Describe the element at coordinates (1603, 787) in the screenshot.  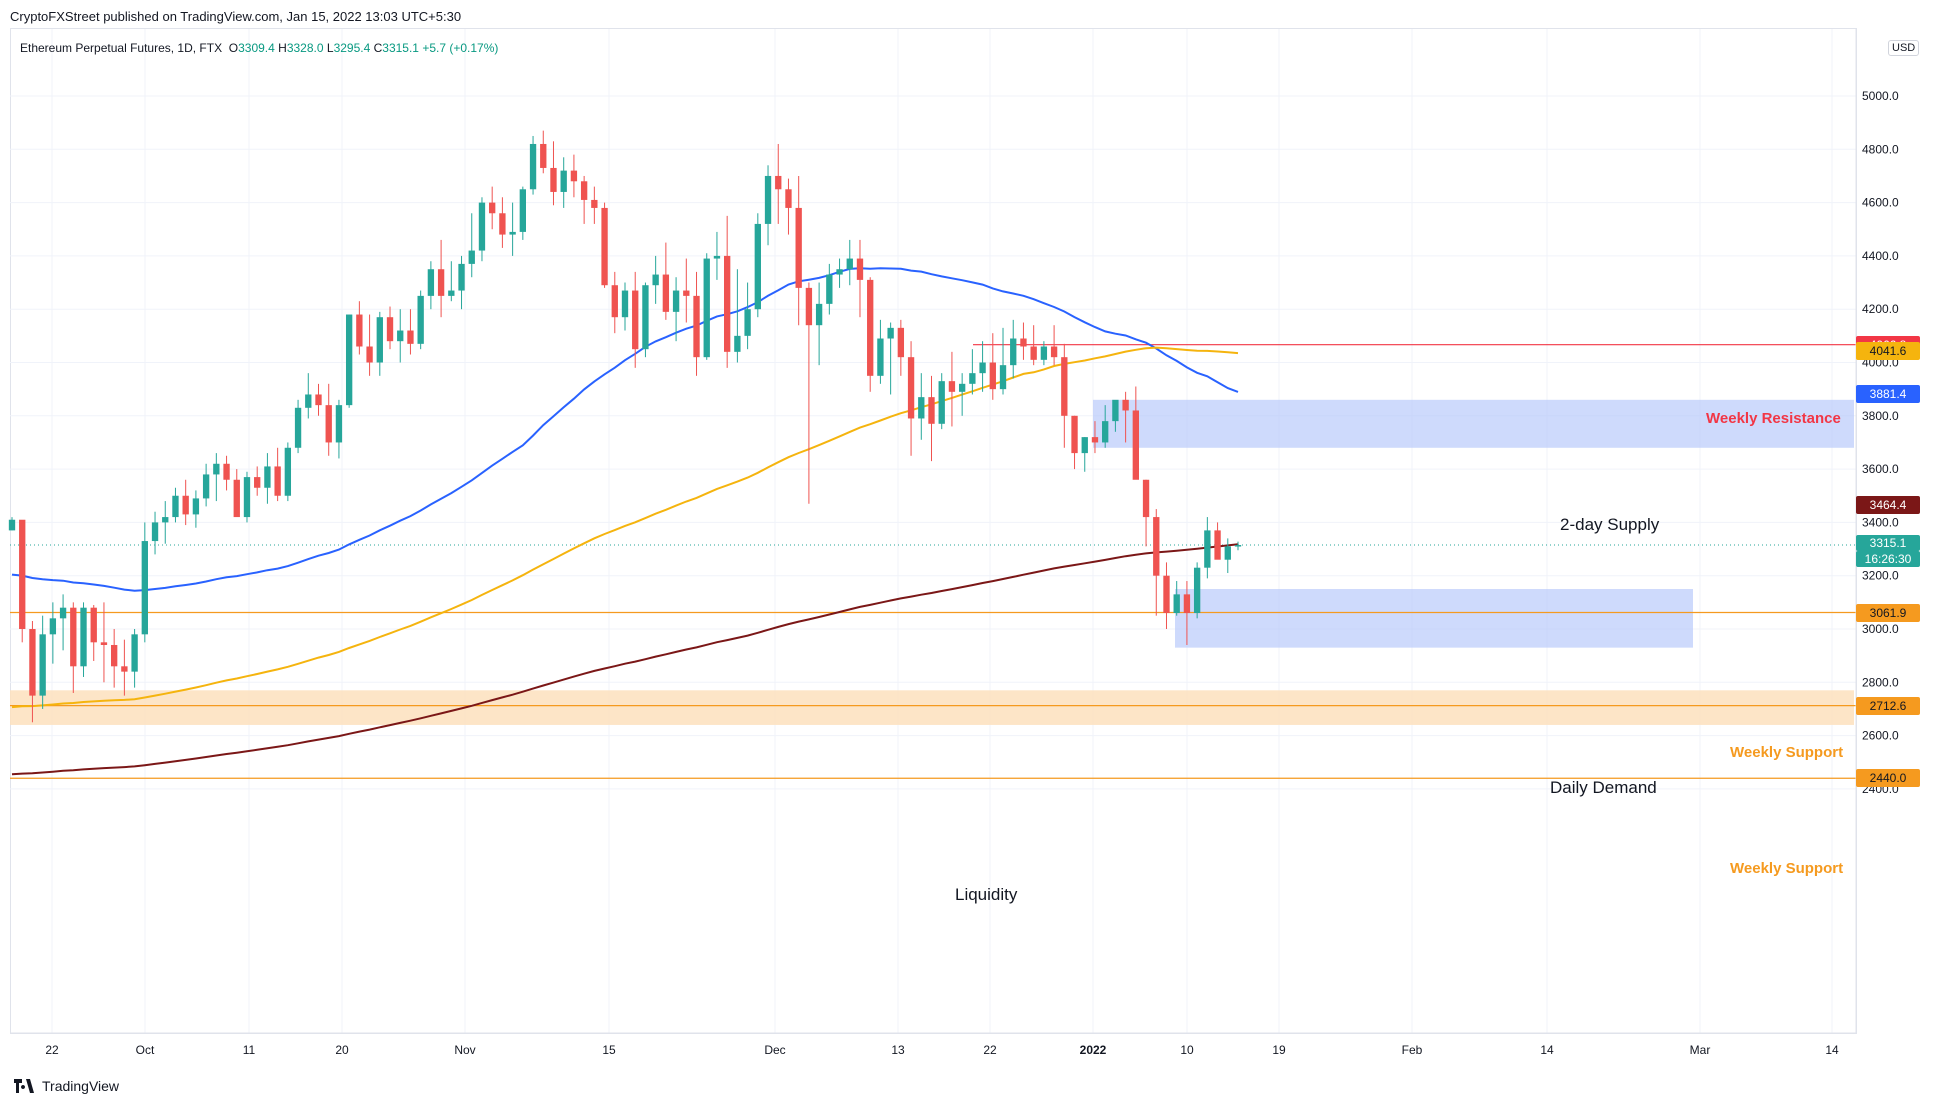
I see `zone-label: Daily Demand` at that location.